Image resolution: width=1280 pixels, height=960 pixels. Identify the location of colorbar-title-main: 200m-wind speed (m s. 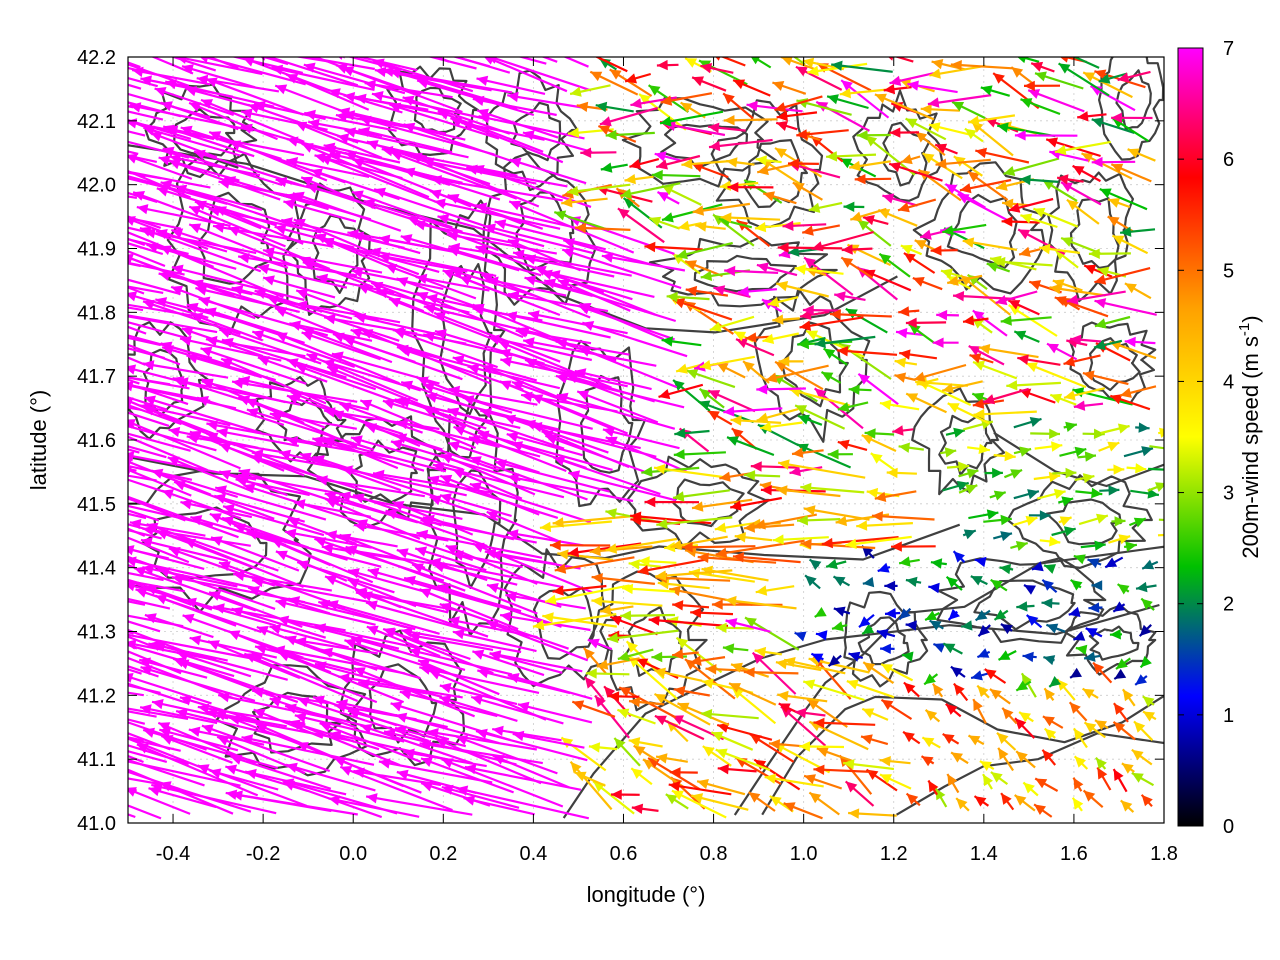
(1250, 447).